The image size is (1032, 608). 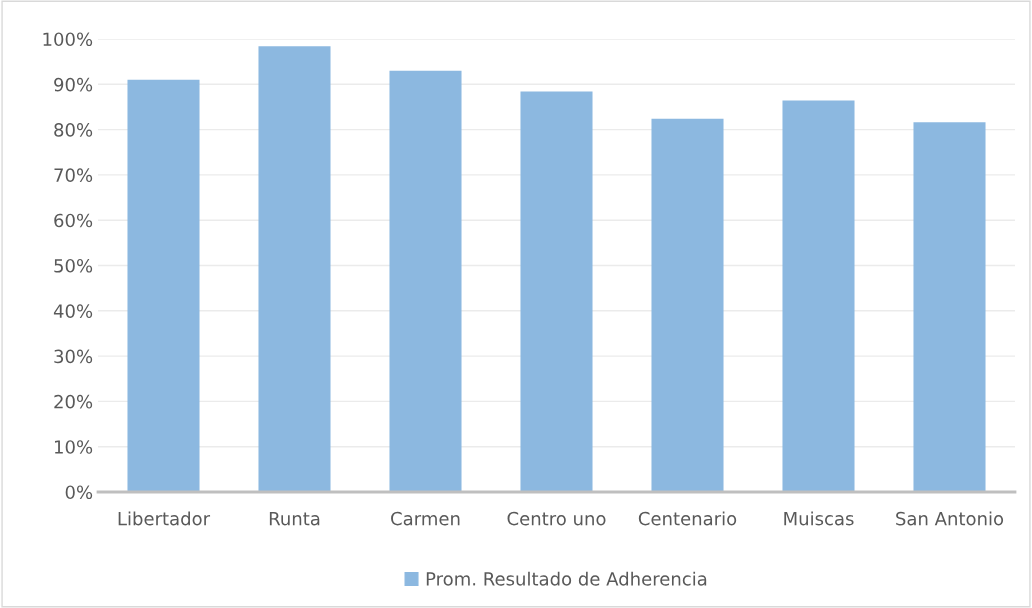 What do you see at coordinates (819, 518) in the screenshot?
I see `x-tick-label: Muiscas` at bounding box center [819, 518].